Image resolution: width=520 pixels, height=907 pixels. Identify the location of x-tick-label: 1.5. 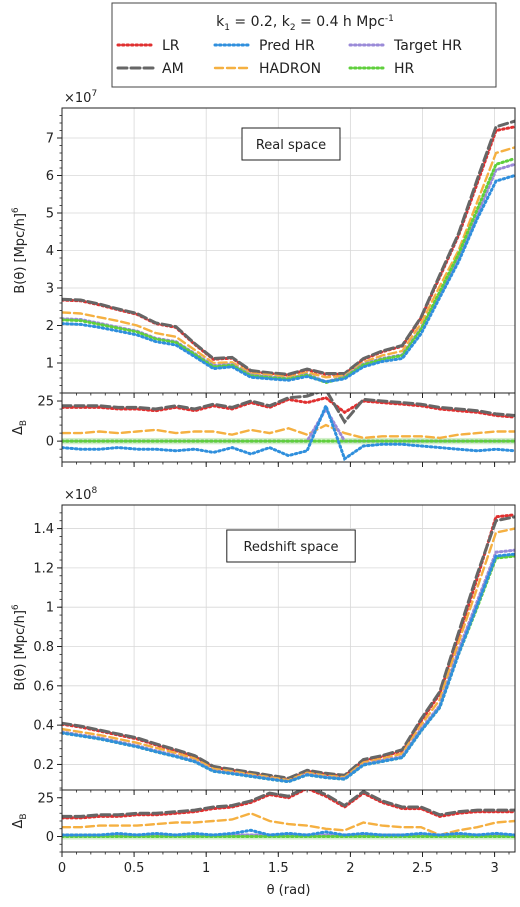
(278, 868).